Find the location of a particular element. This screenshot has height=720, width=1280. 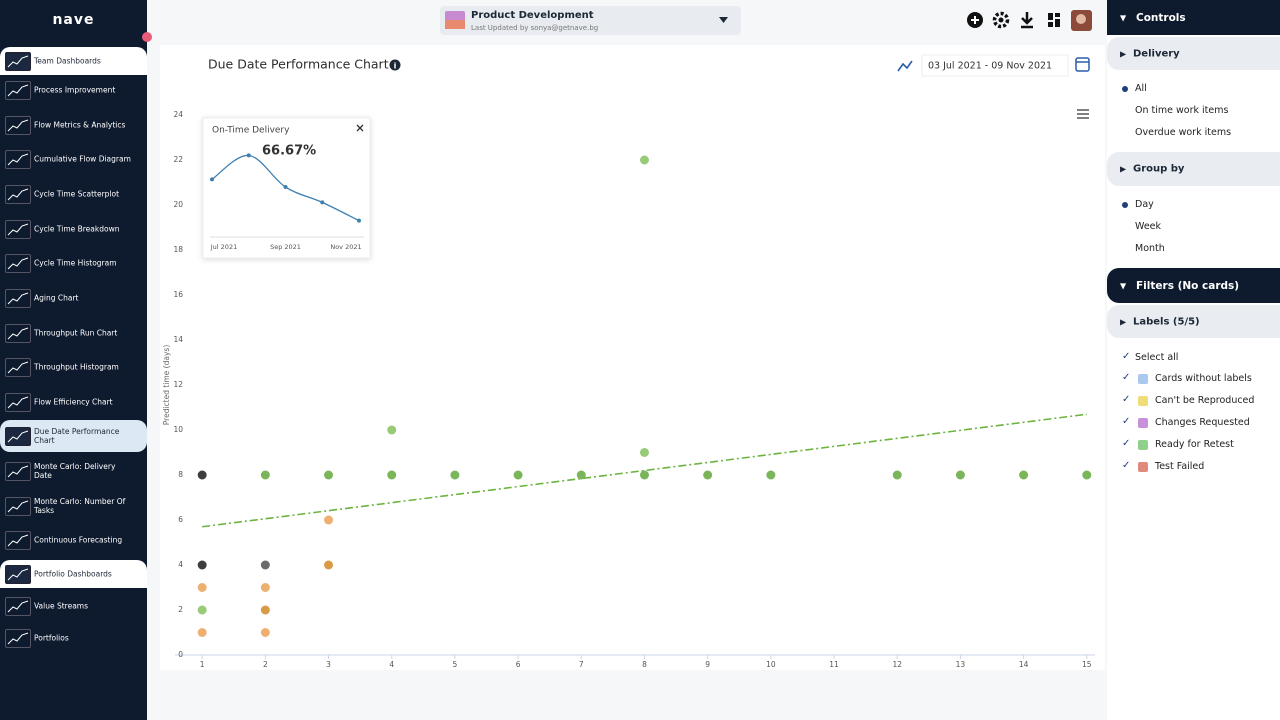

section-header: ▼ Filters (No cards) is located at coordinates (1193, 285).